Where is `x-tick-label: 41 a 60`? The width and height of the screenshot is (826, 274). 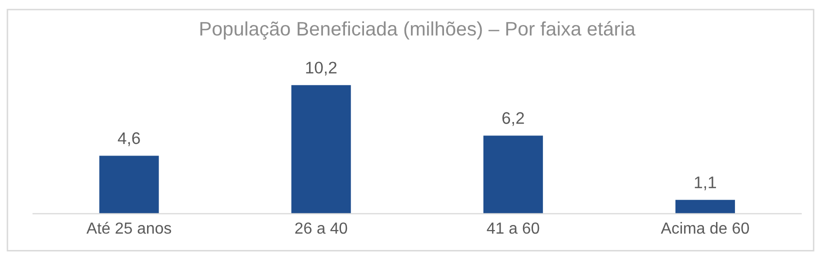
x-tick-label: 41 a 60 is located at coordinates (513, 228).